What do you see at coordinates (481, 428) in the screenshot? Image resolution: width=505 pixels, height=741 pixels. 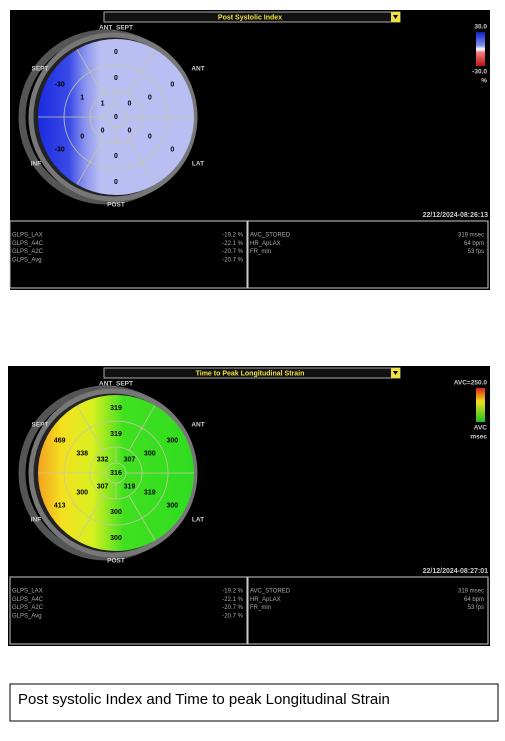 I see `scale-label: AVC` at bounding box center [481, 428].